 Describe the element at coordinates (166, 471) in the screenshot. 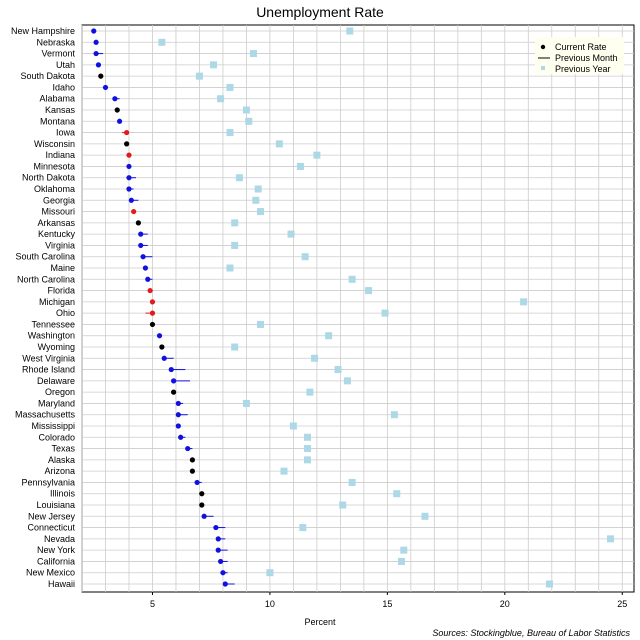

I see `state-row: Arizona` at that location.